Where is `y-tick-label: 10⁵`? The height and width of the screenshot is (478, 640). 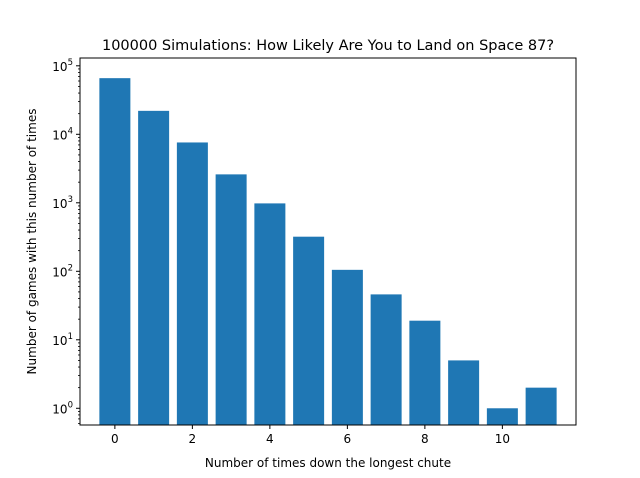 y-tick-label: 10⁵ is located at coordinates (62, 66).